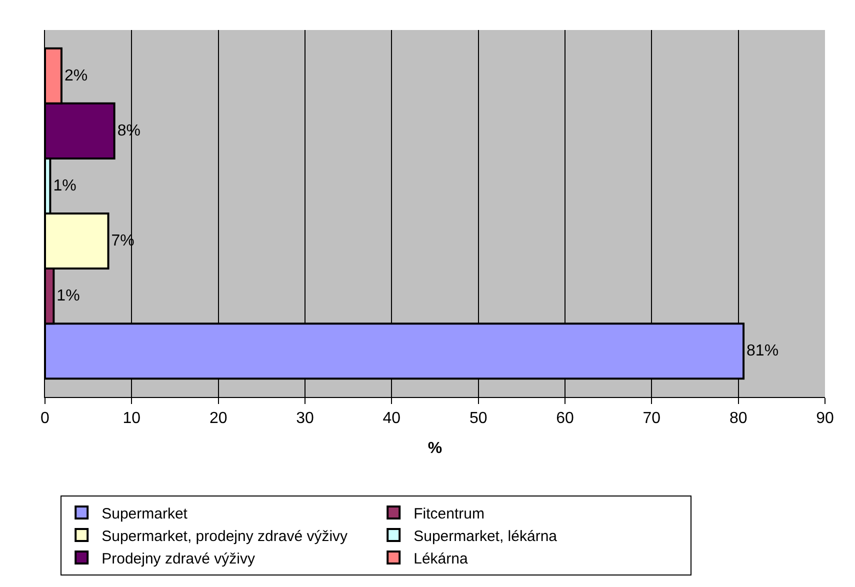 This screenshot has height=587, width=855. I want to click on x-tick-label: 60, so click(565, 419).